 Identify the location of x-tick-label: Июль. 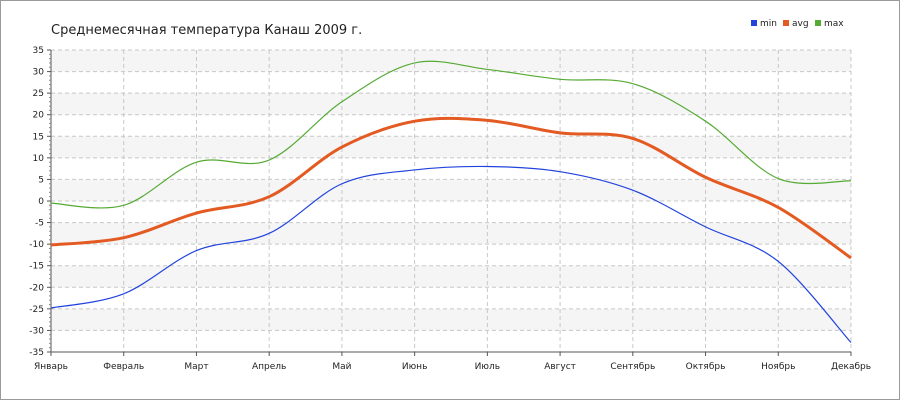
(487, 367).